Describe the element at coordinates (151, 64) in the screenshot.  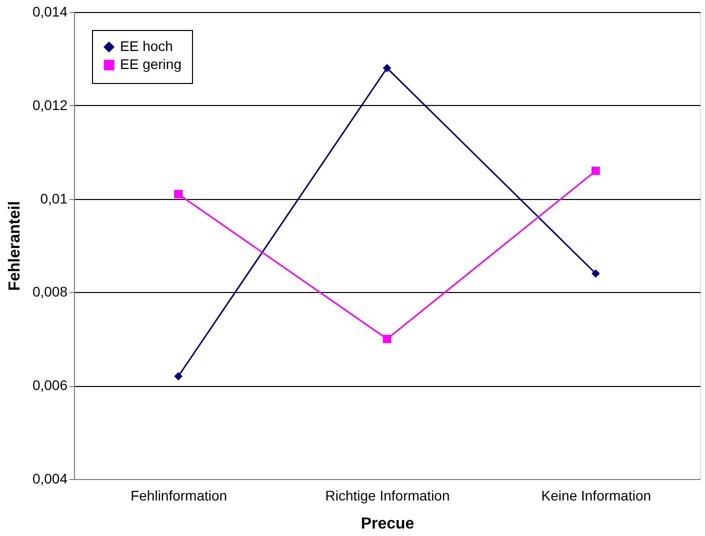
I see `legend-label: EE gering` at that location.